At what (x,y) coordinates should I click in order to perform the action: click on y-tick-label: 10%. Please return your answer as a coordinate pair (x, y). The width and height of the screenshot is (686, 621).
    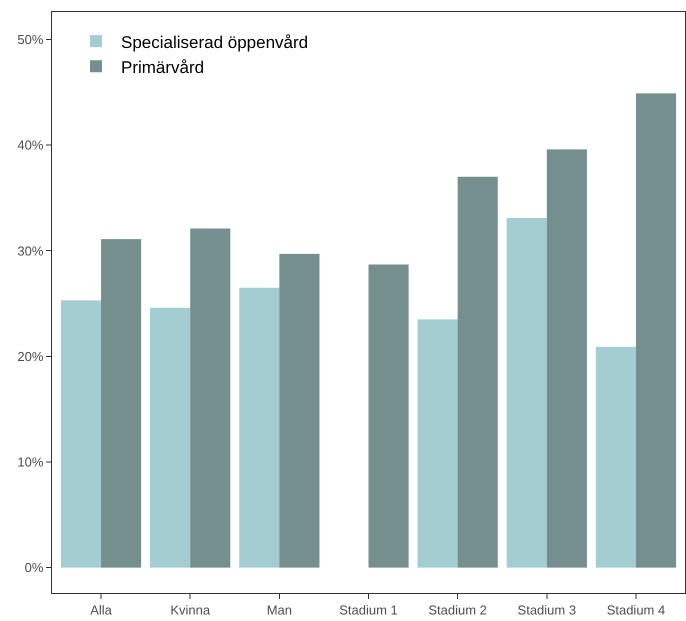
    Looking at the image, I should click on (30, 462).